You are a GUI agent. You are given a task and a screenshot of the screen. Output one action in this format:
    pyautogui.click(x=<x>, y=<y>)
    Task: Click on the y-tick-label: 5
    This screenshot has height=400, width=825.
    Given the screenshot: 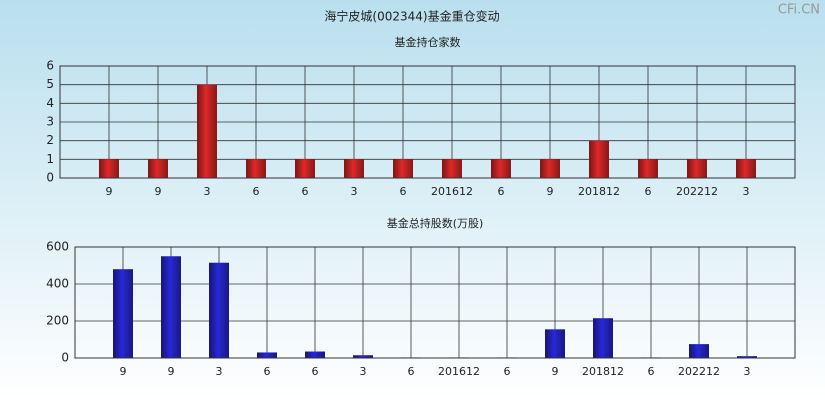 What is the action you would take?
    pyautogui.click(x=50, y=84)
    